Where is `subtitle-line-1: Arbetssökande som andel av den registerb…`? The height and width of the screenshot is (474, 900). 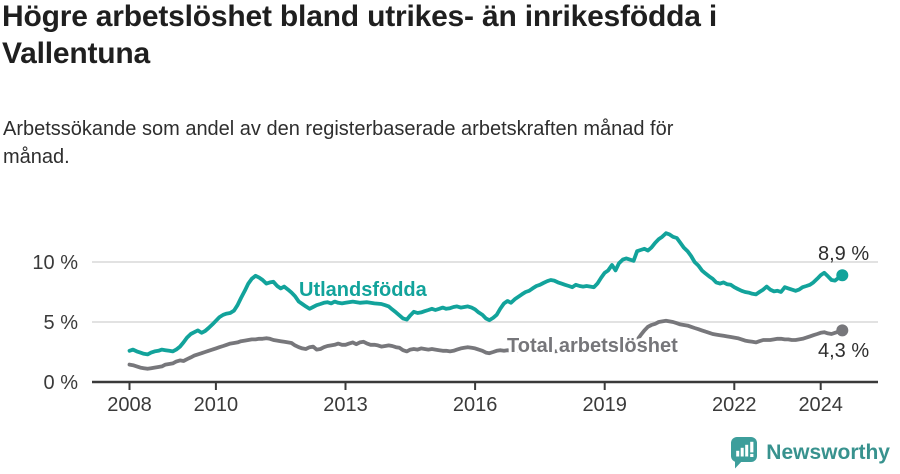 subtitle-line-1: Arbetssökande som andel av den registerb… is located at coordinates (338, 129).